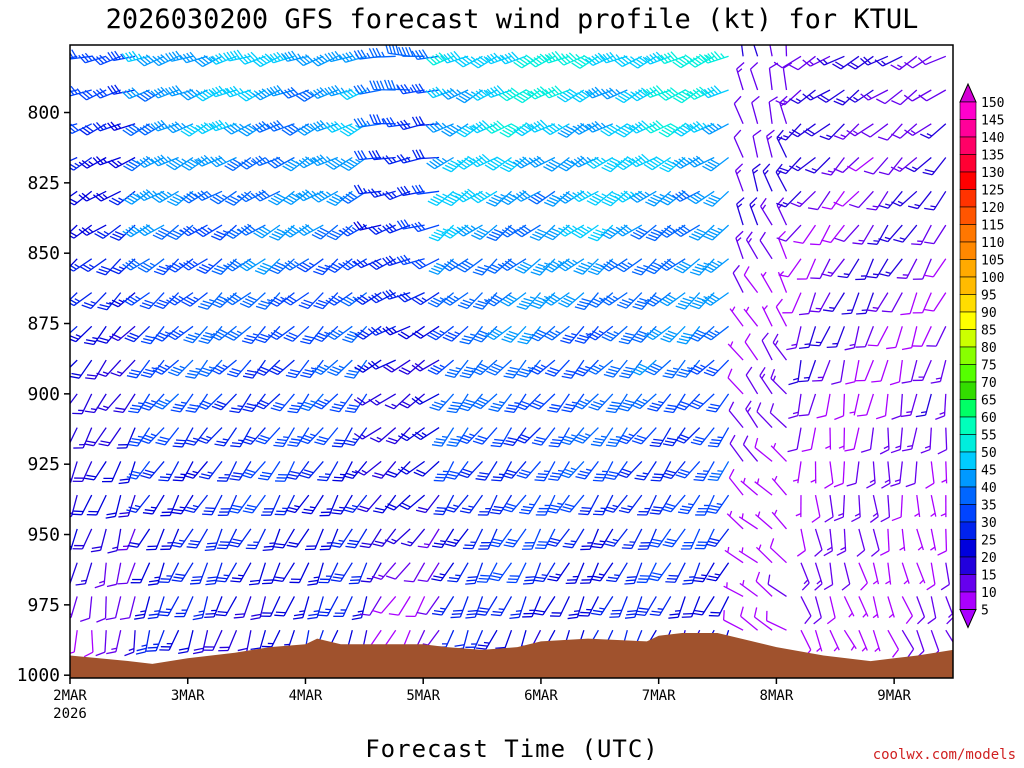 Image resolution: width=1024 pixels, height=768 pixels. I want to click on colorbar-label: 90, so click(989, 313).